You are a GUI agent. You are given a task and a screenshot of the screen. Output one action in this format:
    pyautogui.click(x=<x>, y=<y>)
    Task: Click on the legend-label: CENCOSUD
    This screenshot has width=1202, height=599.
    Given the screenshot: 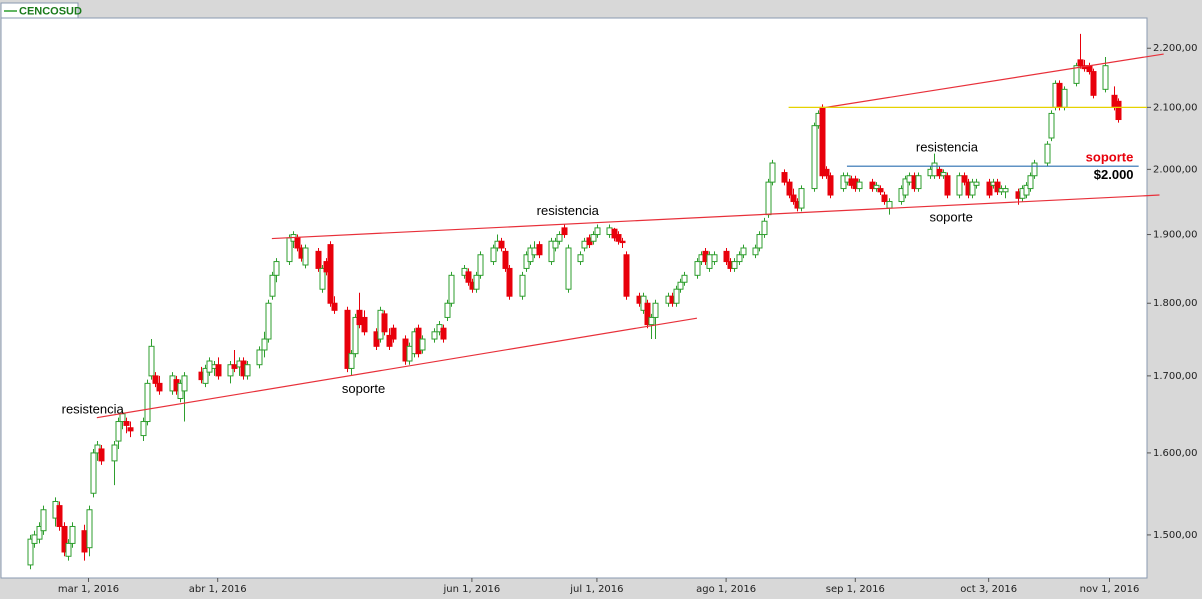 What is the action you would take?
    pyautogui.click(x=50, y=11)
    